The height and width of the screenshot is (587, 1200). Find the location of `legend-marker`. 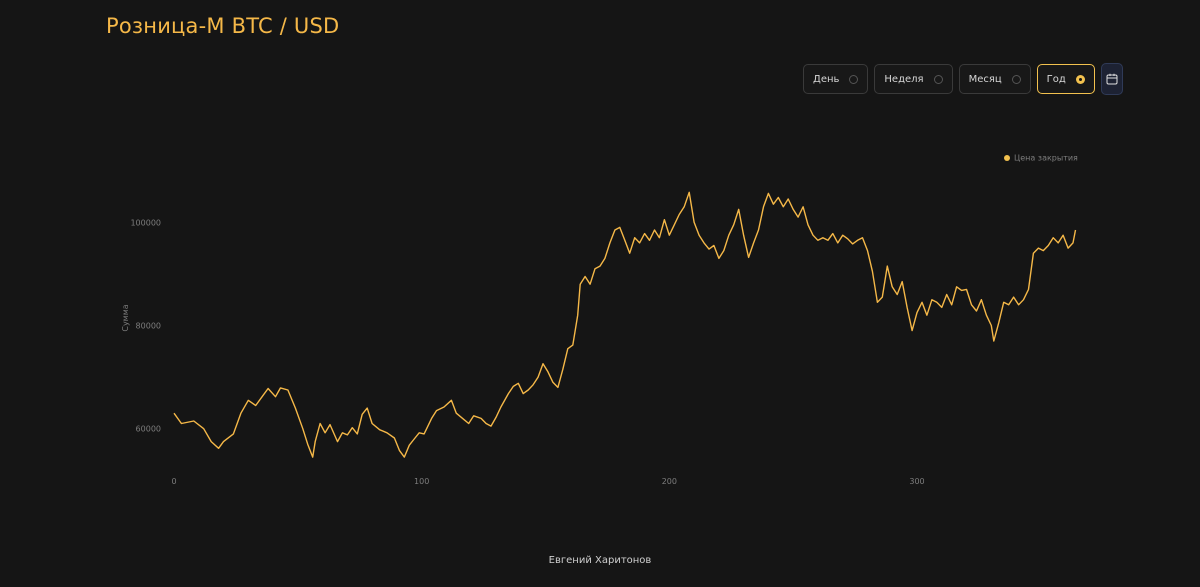

legend-marker is located at coordinates (1007, 158).